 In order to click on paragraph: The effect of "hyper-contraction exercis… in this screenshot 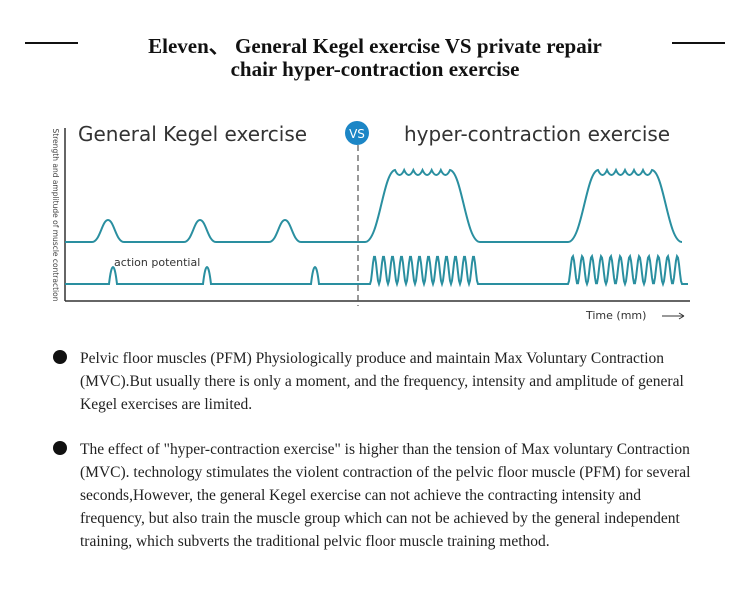, I will do `click(385, 495)`.